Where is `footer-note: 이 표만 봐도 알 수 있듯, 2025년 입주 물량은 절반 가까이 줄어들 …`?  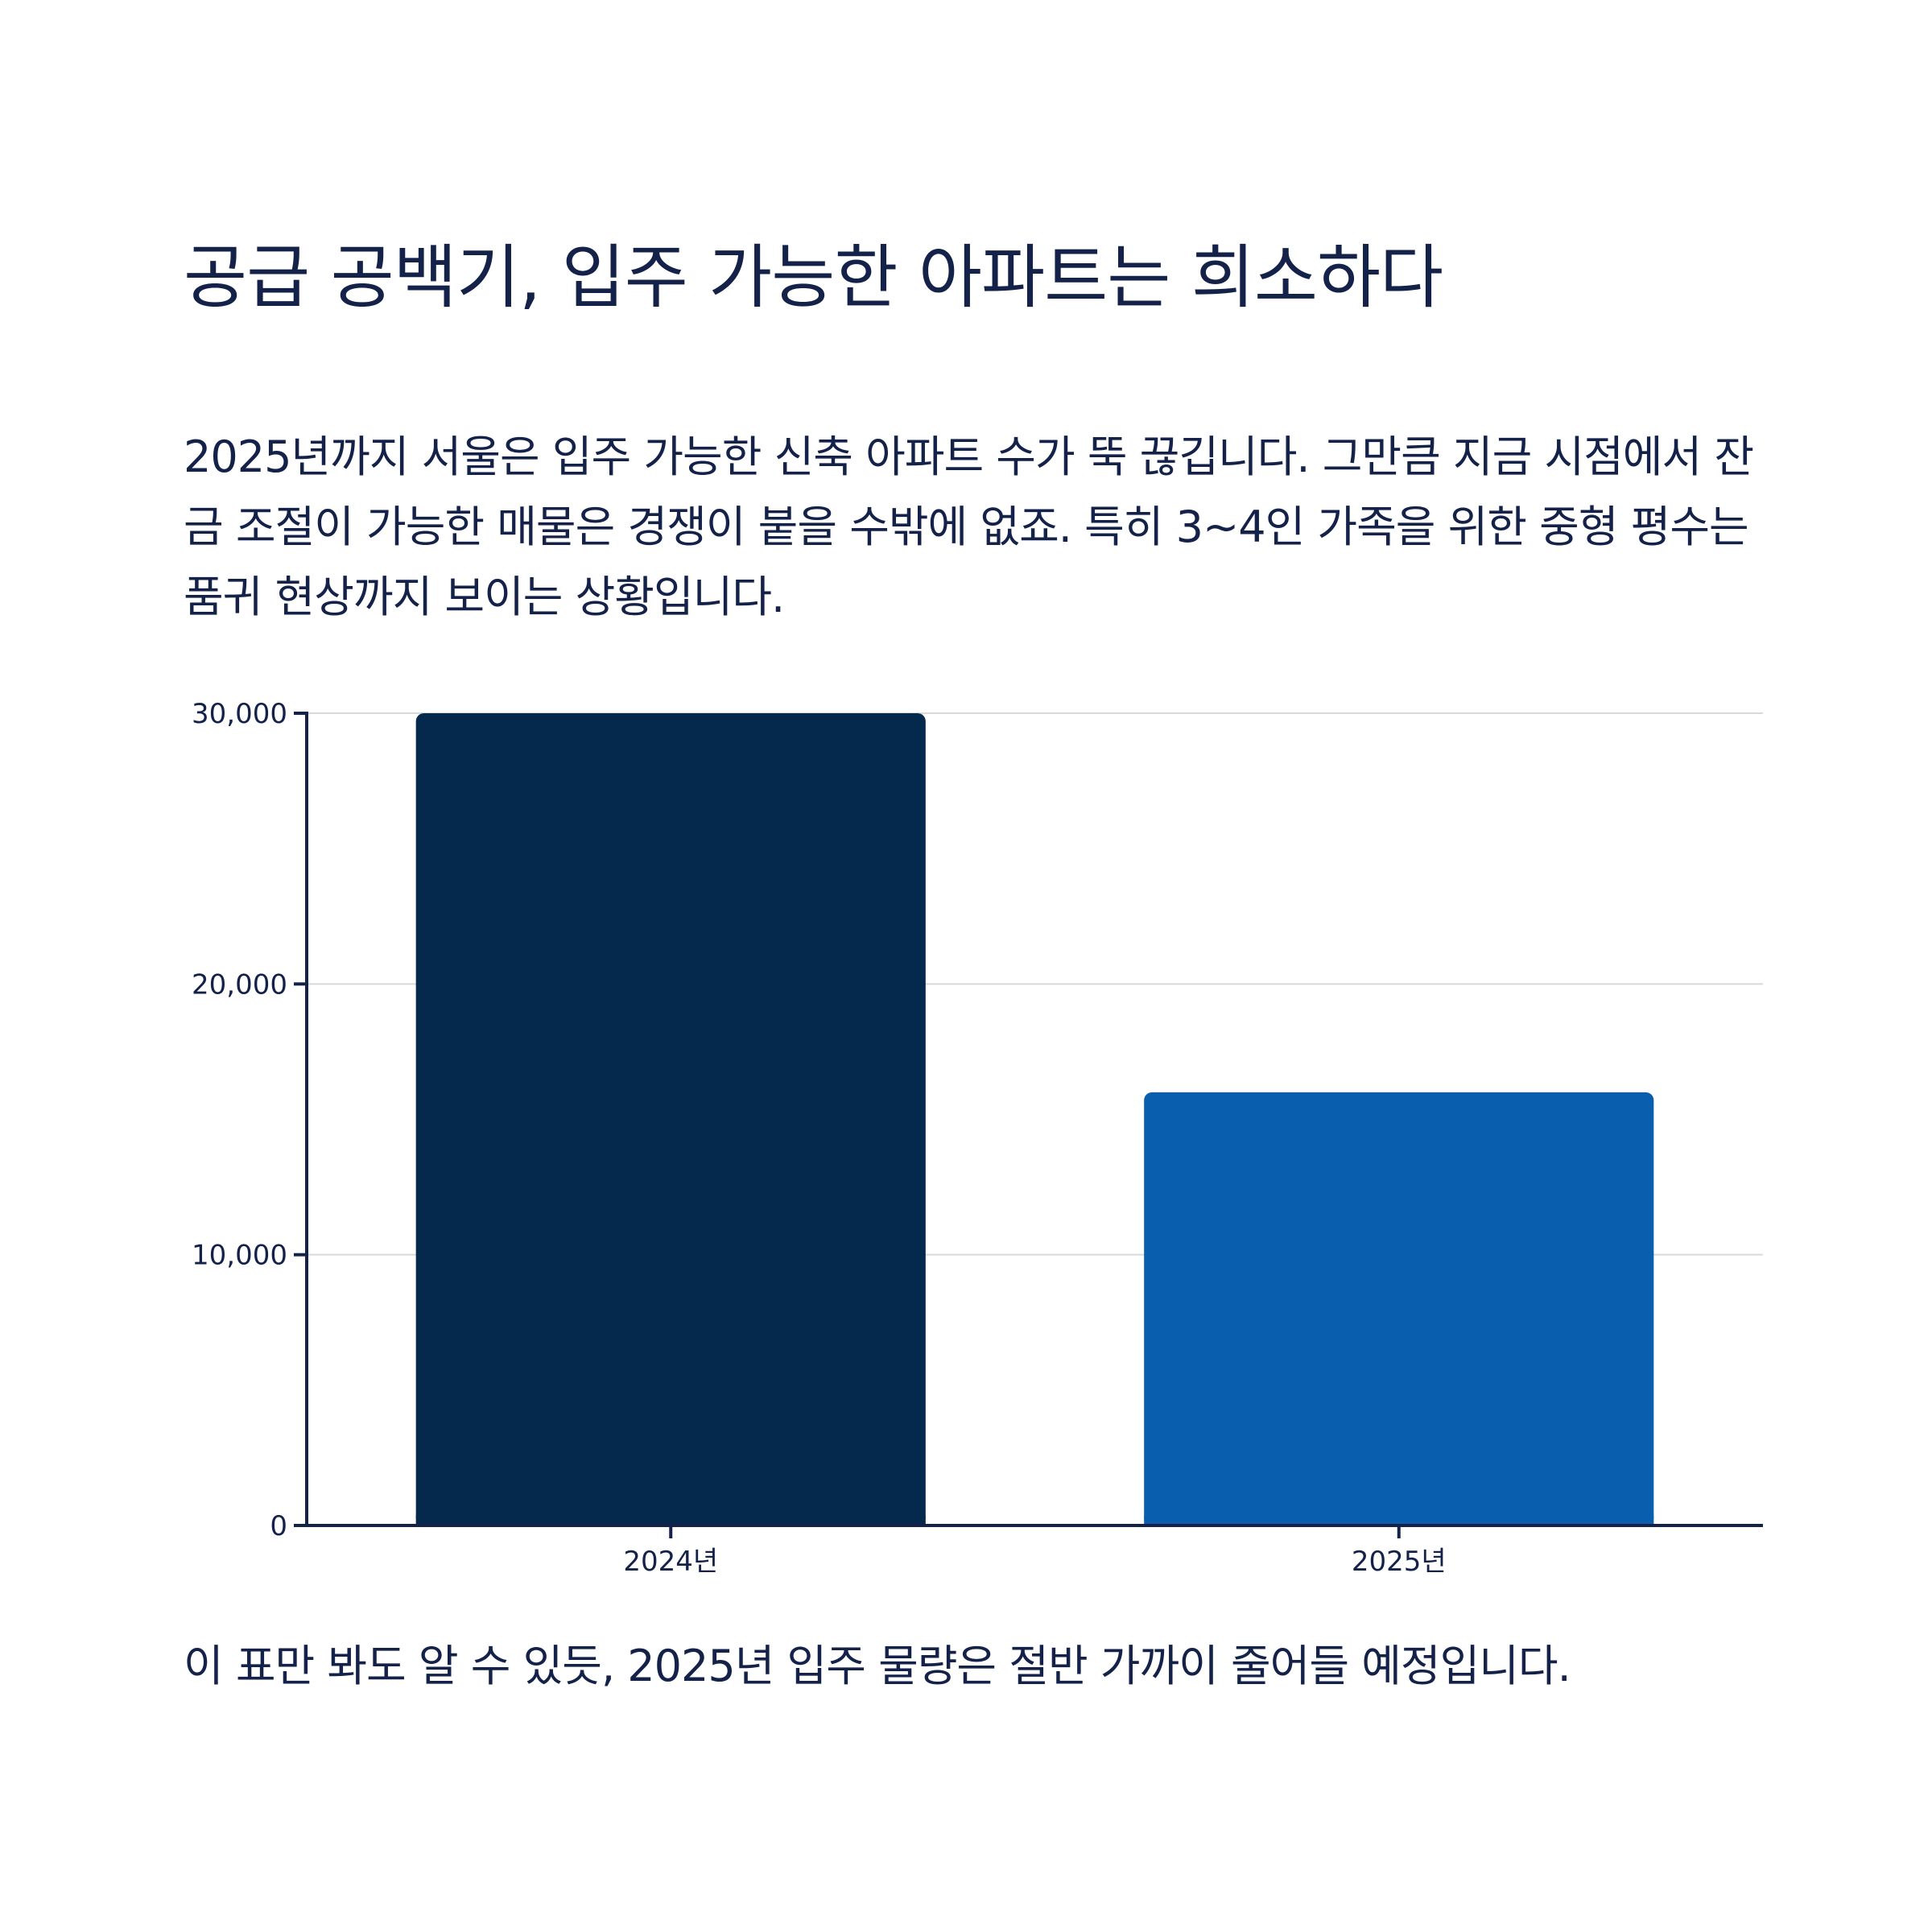 footer-note: 이 표만 봐도 알 수 있듯, 2025년 입주 물량은 절반 가까이 줄어들 … is located at coordinates (877, 1666).